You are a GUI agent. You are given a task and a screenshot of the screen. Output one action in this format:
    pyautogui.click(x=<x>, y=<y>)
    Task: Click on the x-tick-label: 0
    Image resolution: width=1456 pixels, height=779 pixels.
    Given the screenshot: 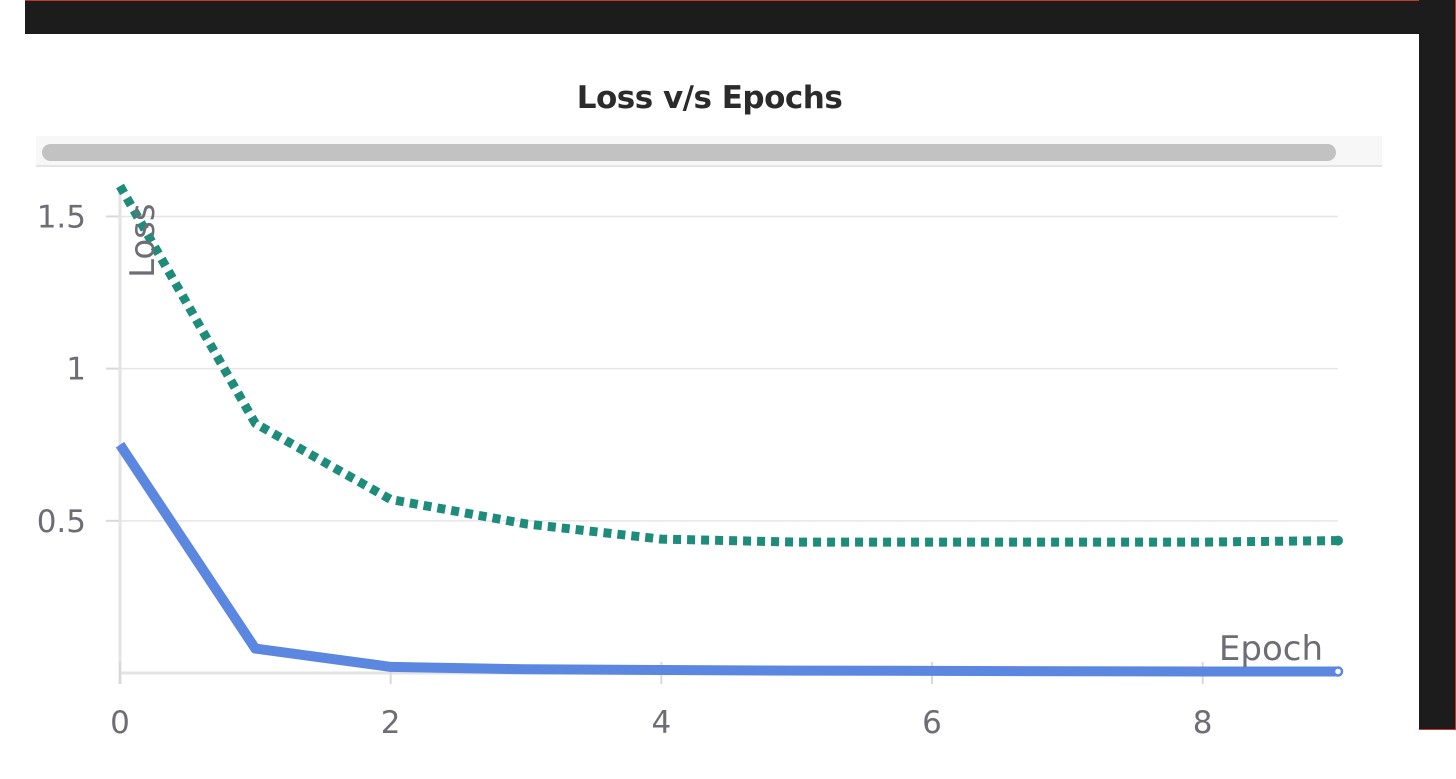 What is the action you would take?
    pyautogui.click(x=120, y=723)
    